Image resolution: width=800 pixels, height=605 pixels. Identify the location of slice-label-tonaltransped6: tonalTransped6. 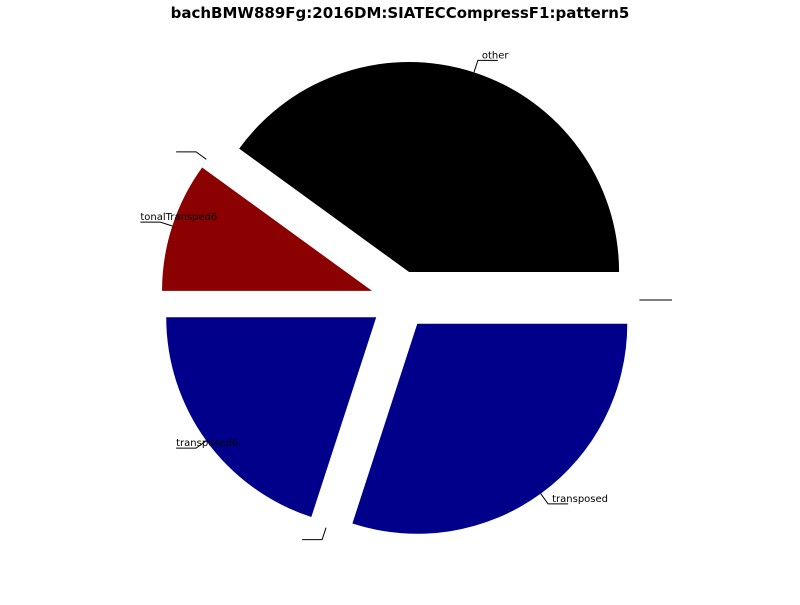
(178, 217).